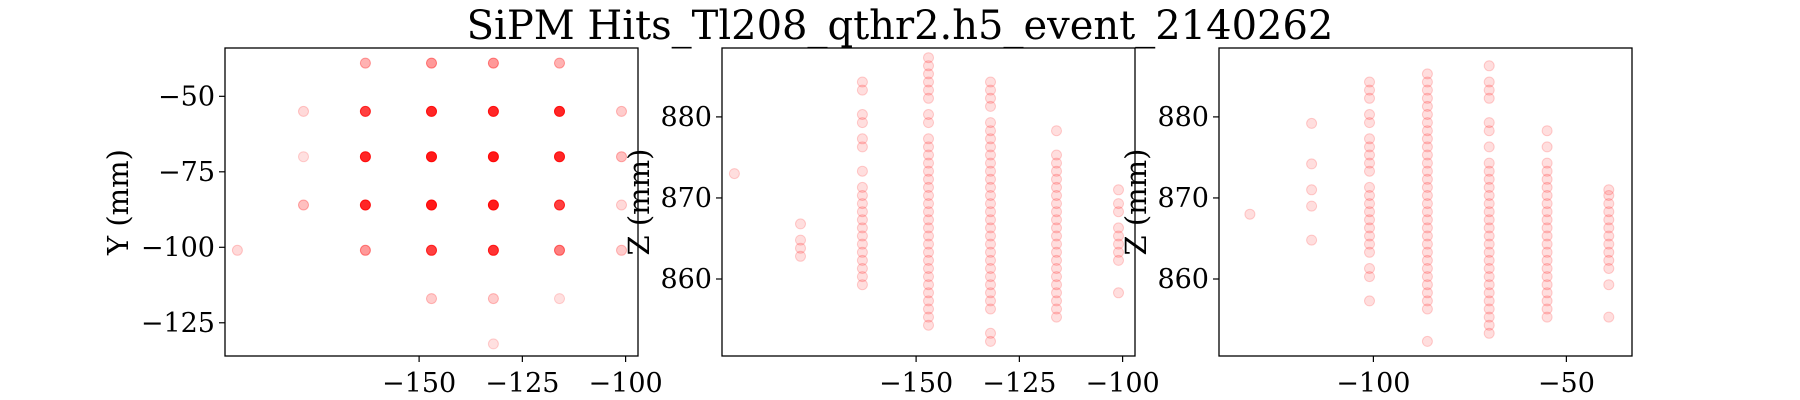 The height and width of the screenshot is (400, 1800). What do you see at coordinates (916, 383) in the screenshot?
I see `x-tick-label: −150` at bounding box center [916, 383].